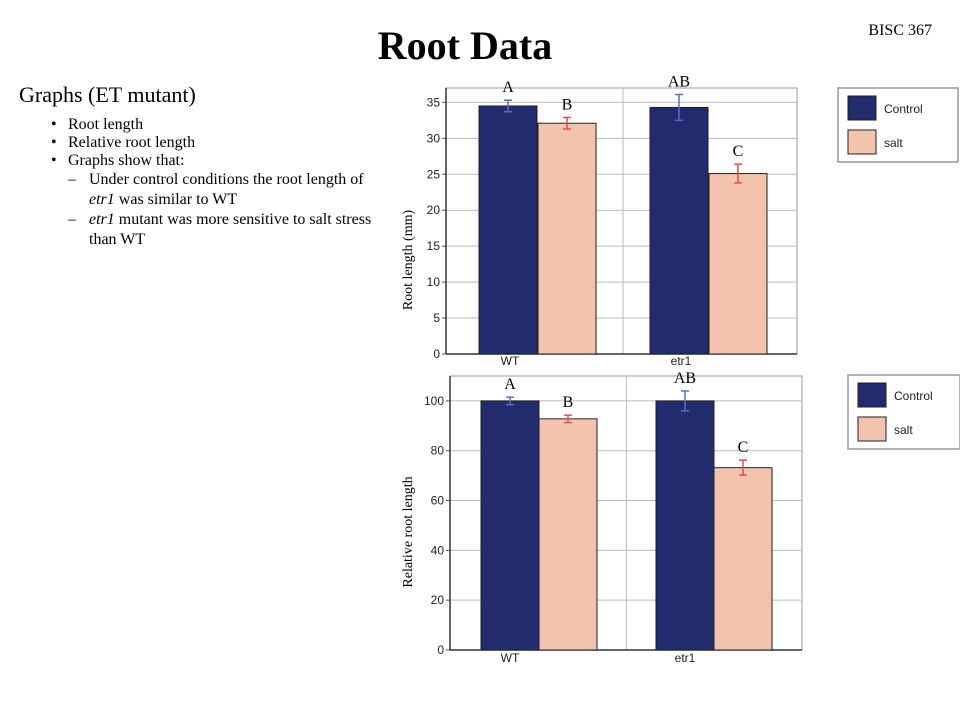  I want to click on y-axis-label: Relative root length, so click(408, 531).